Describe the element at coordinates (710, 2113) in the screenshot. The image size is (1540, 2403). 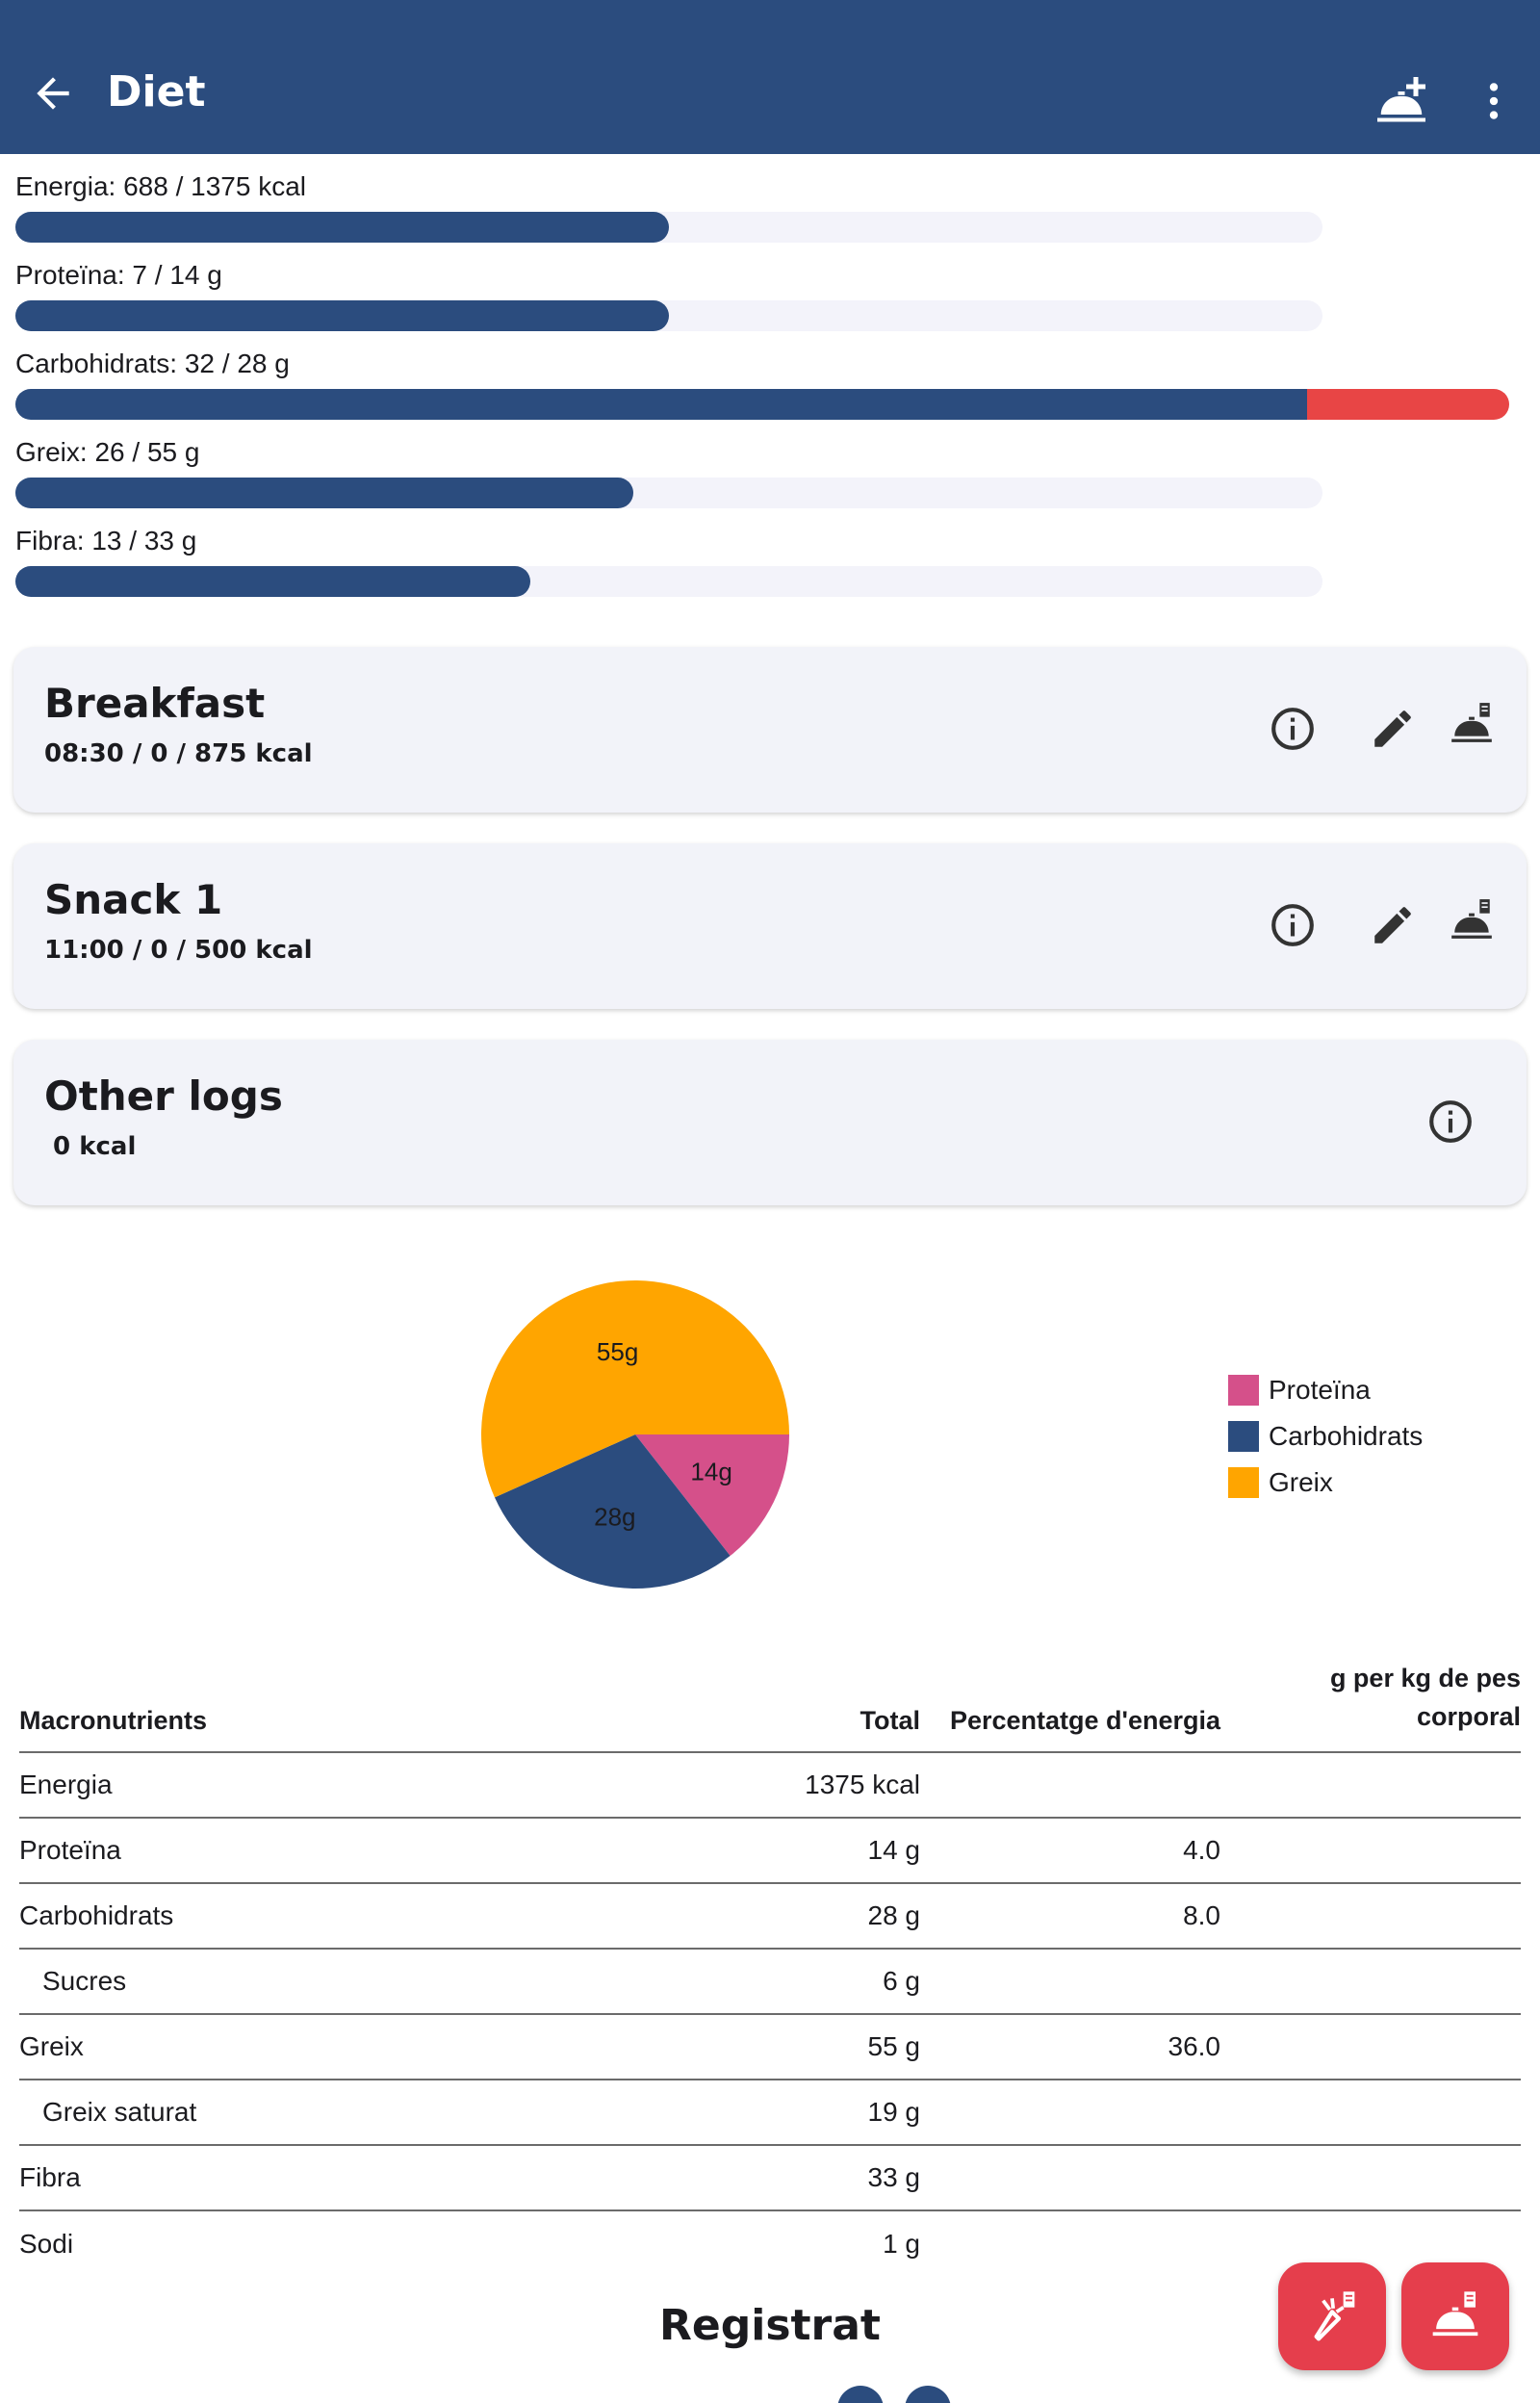
I see `row-total: 19 g` at that location.